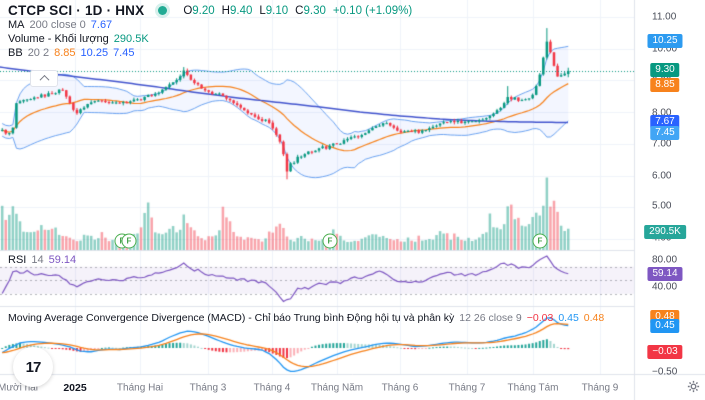  I want to click on open-value: 9.20, so click(203, 10).